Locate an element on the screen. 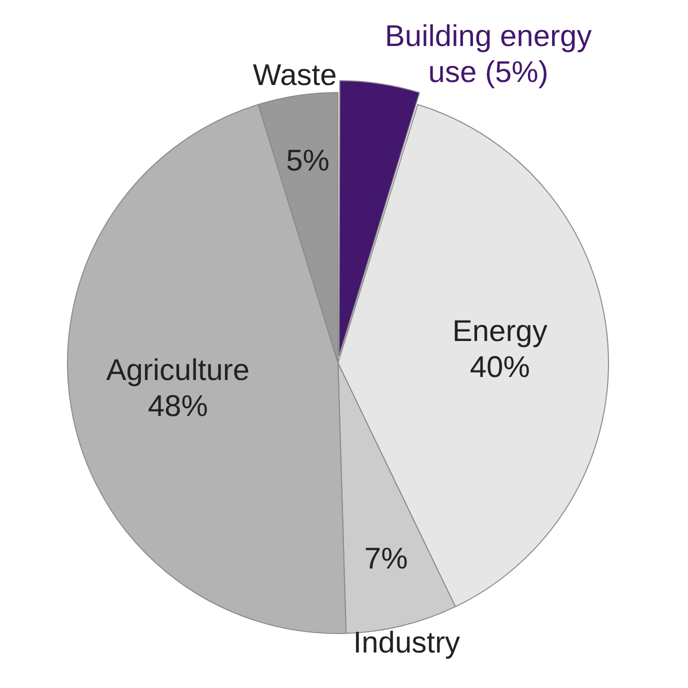 The width and height of the screenshot is (688, 688). slice-label: Waste is located at coordinates (294, 75).